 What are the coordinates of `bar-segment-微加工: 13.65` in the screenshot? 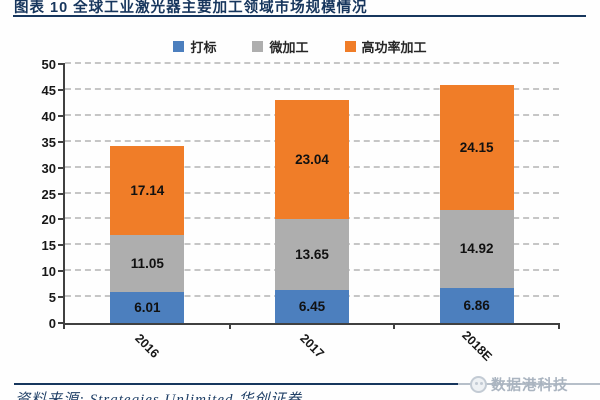 It's located at (312, 254).